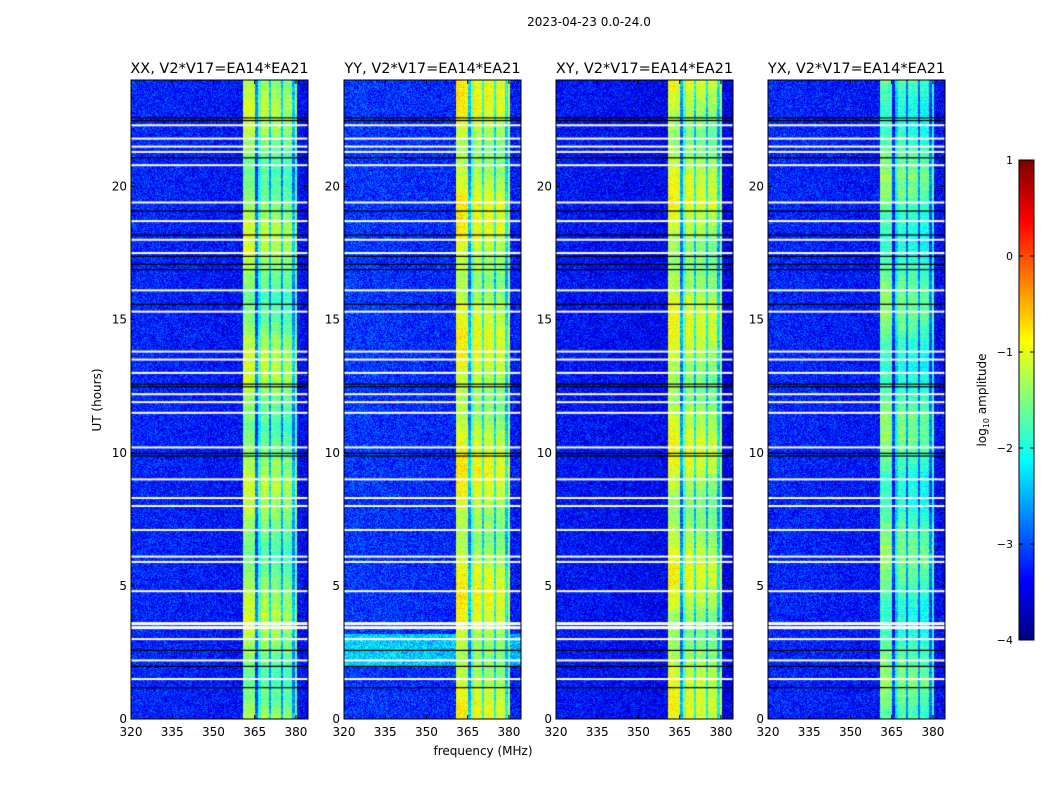 The height and width of the screenshot is (800, 1050). Describe the element at coordinates (431, 69) in the screenshot. I see `panel-title: YY, V2*V17=EA14*EA21` at that location.